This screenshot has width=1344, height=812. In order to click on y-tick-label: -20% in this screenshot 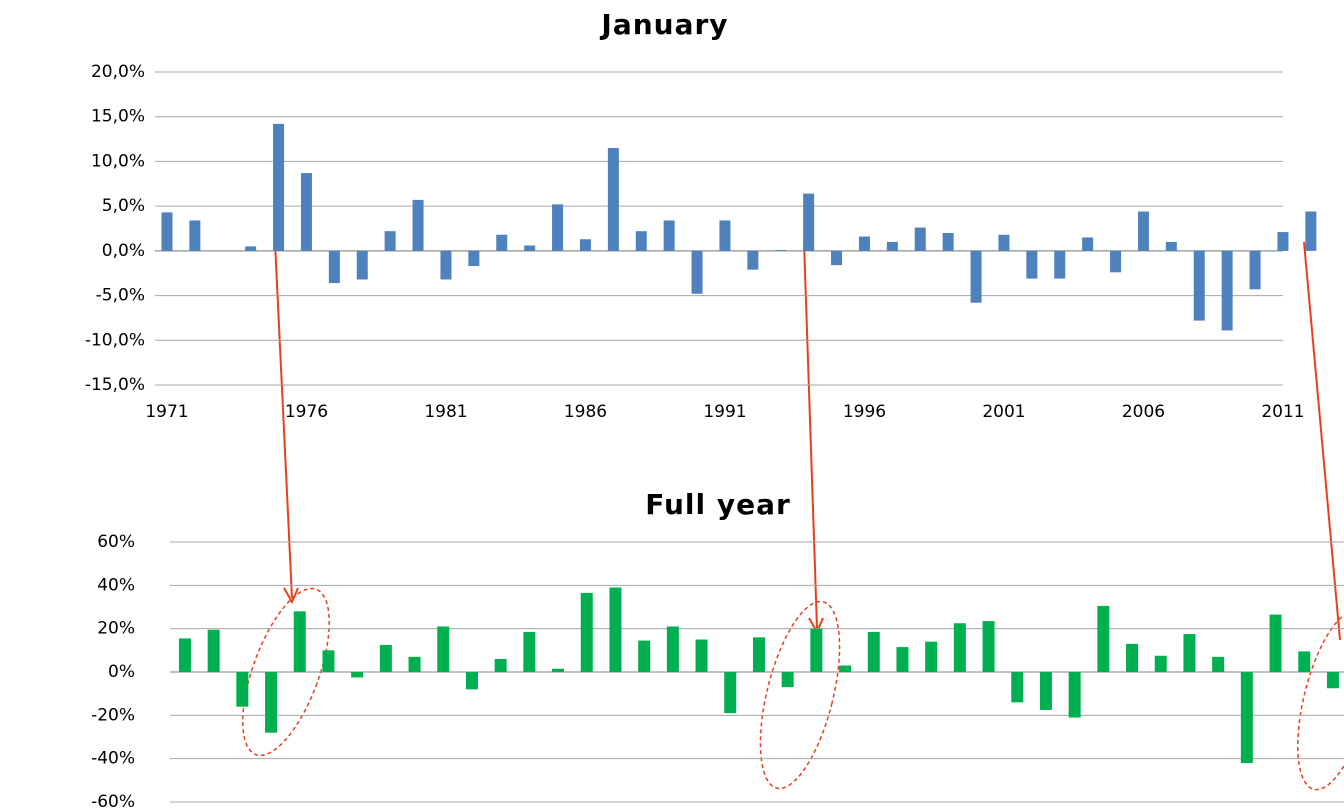, I will do `click(113, 715)`.